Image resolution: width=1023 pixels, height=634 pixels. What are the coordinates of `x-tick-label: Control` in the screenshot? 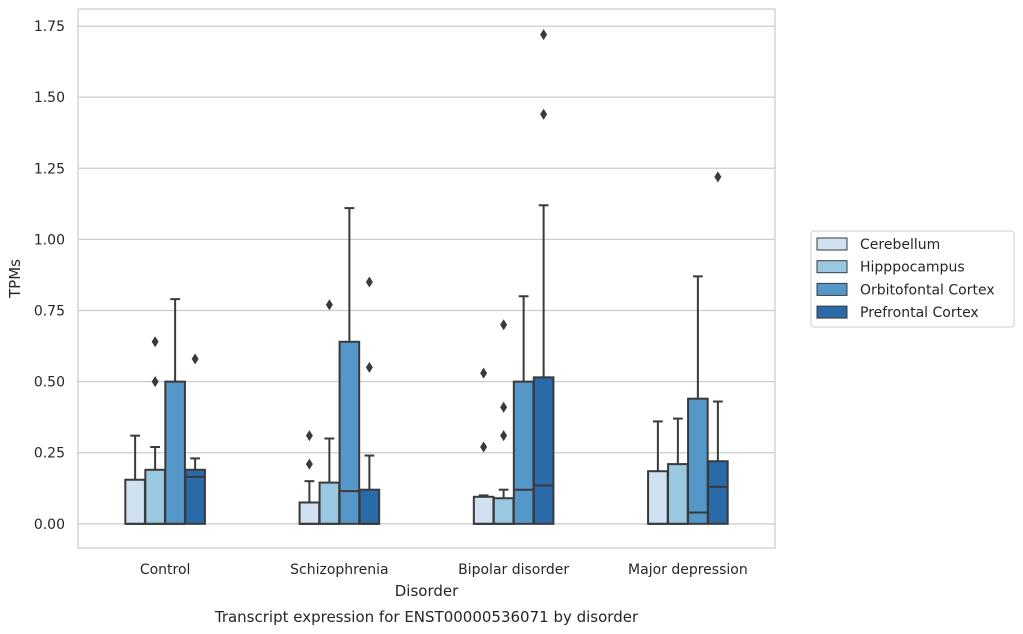 It's located at (165, 570).